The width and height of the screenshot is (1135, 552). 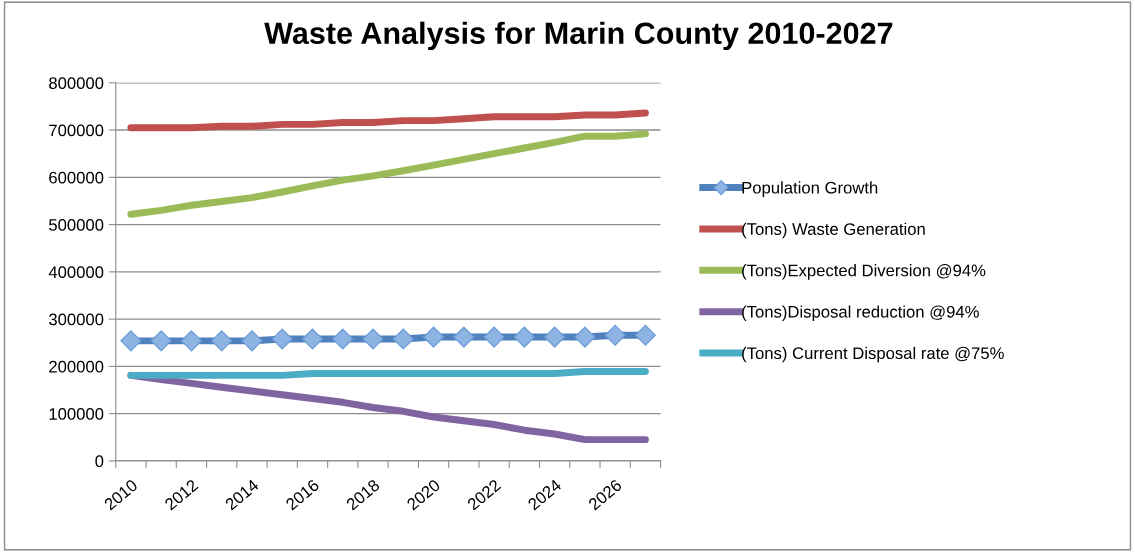 What do you see at coordinates (76, 366) in the screenshot?
I see `y-tick-label: 200000` at bounding box center [76, 366].